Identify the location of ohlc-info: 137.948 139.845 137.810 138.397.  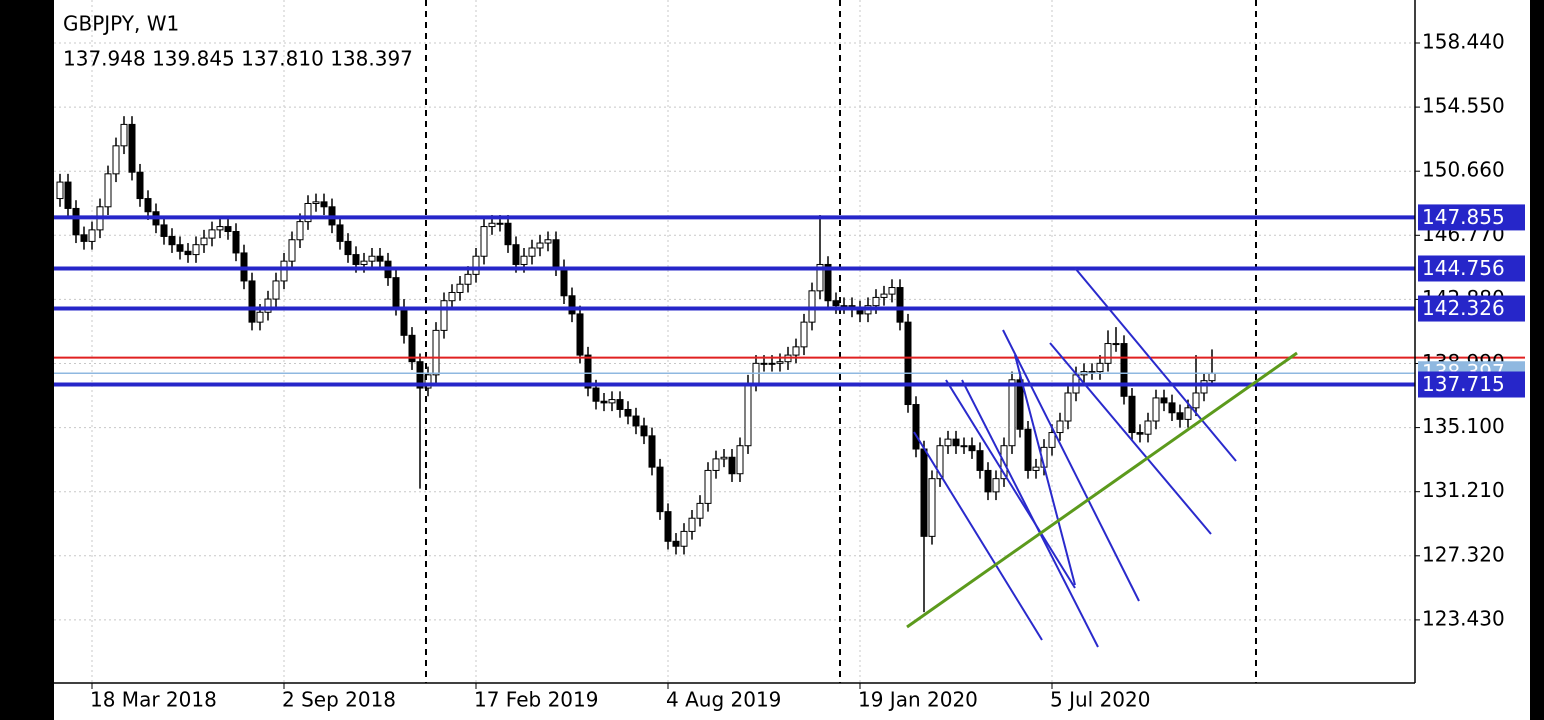
(238, 59).